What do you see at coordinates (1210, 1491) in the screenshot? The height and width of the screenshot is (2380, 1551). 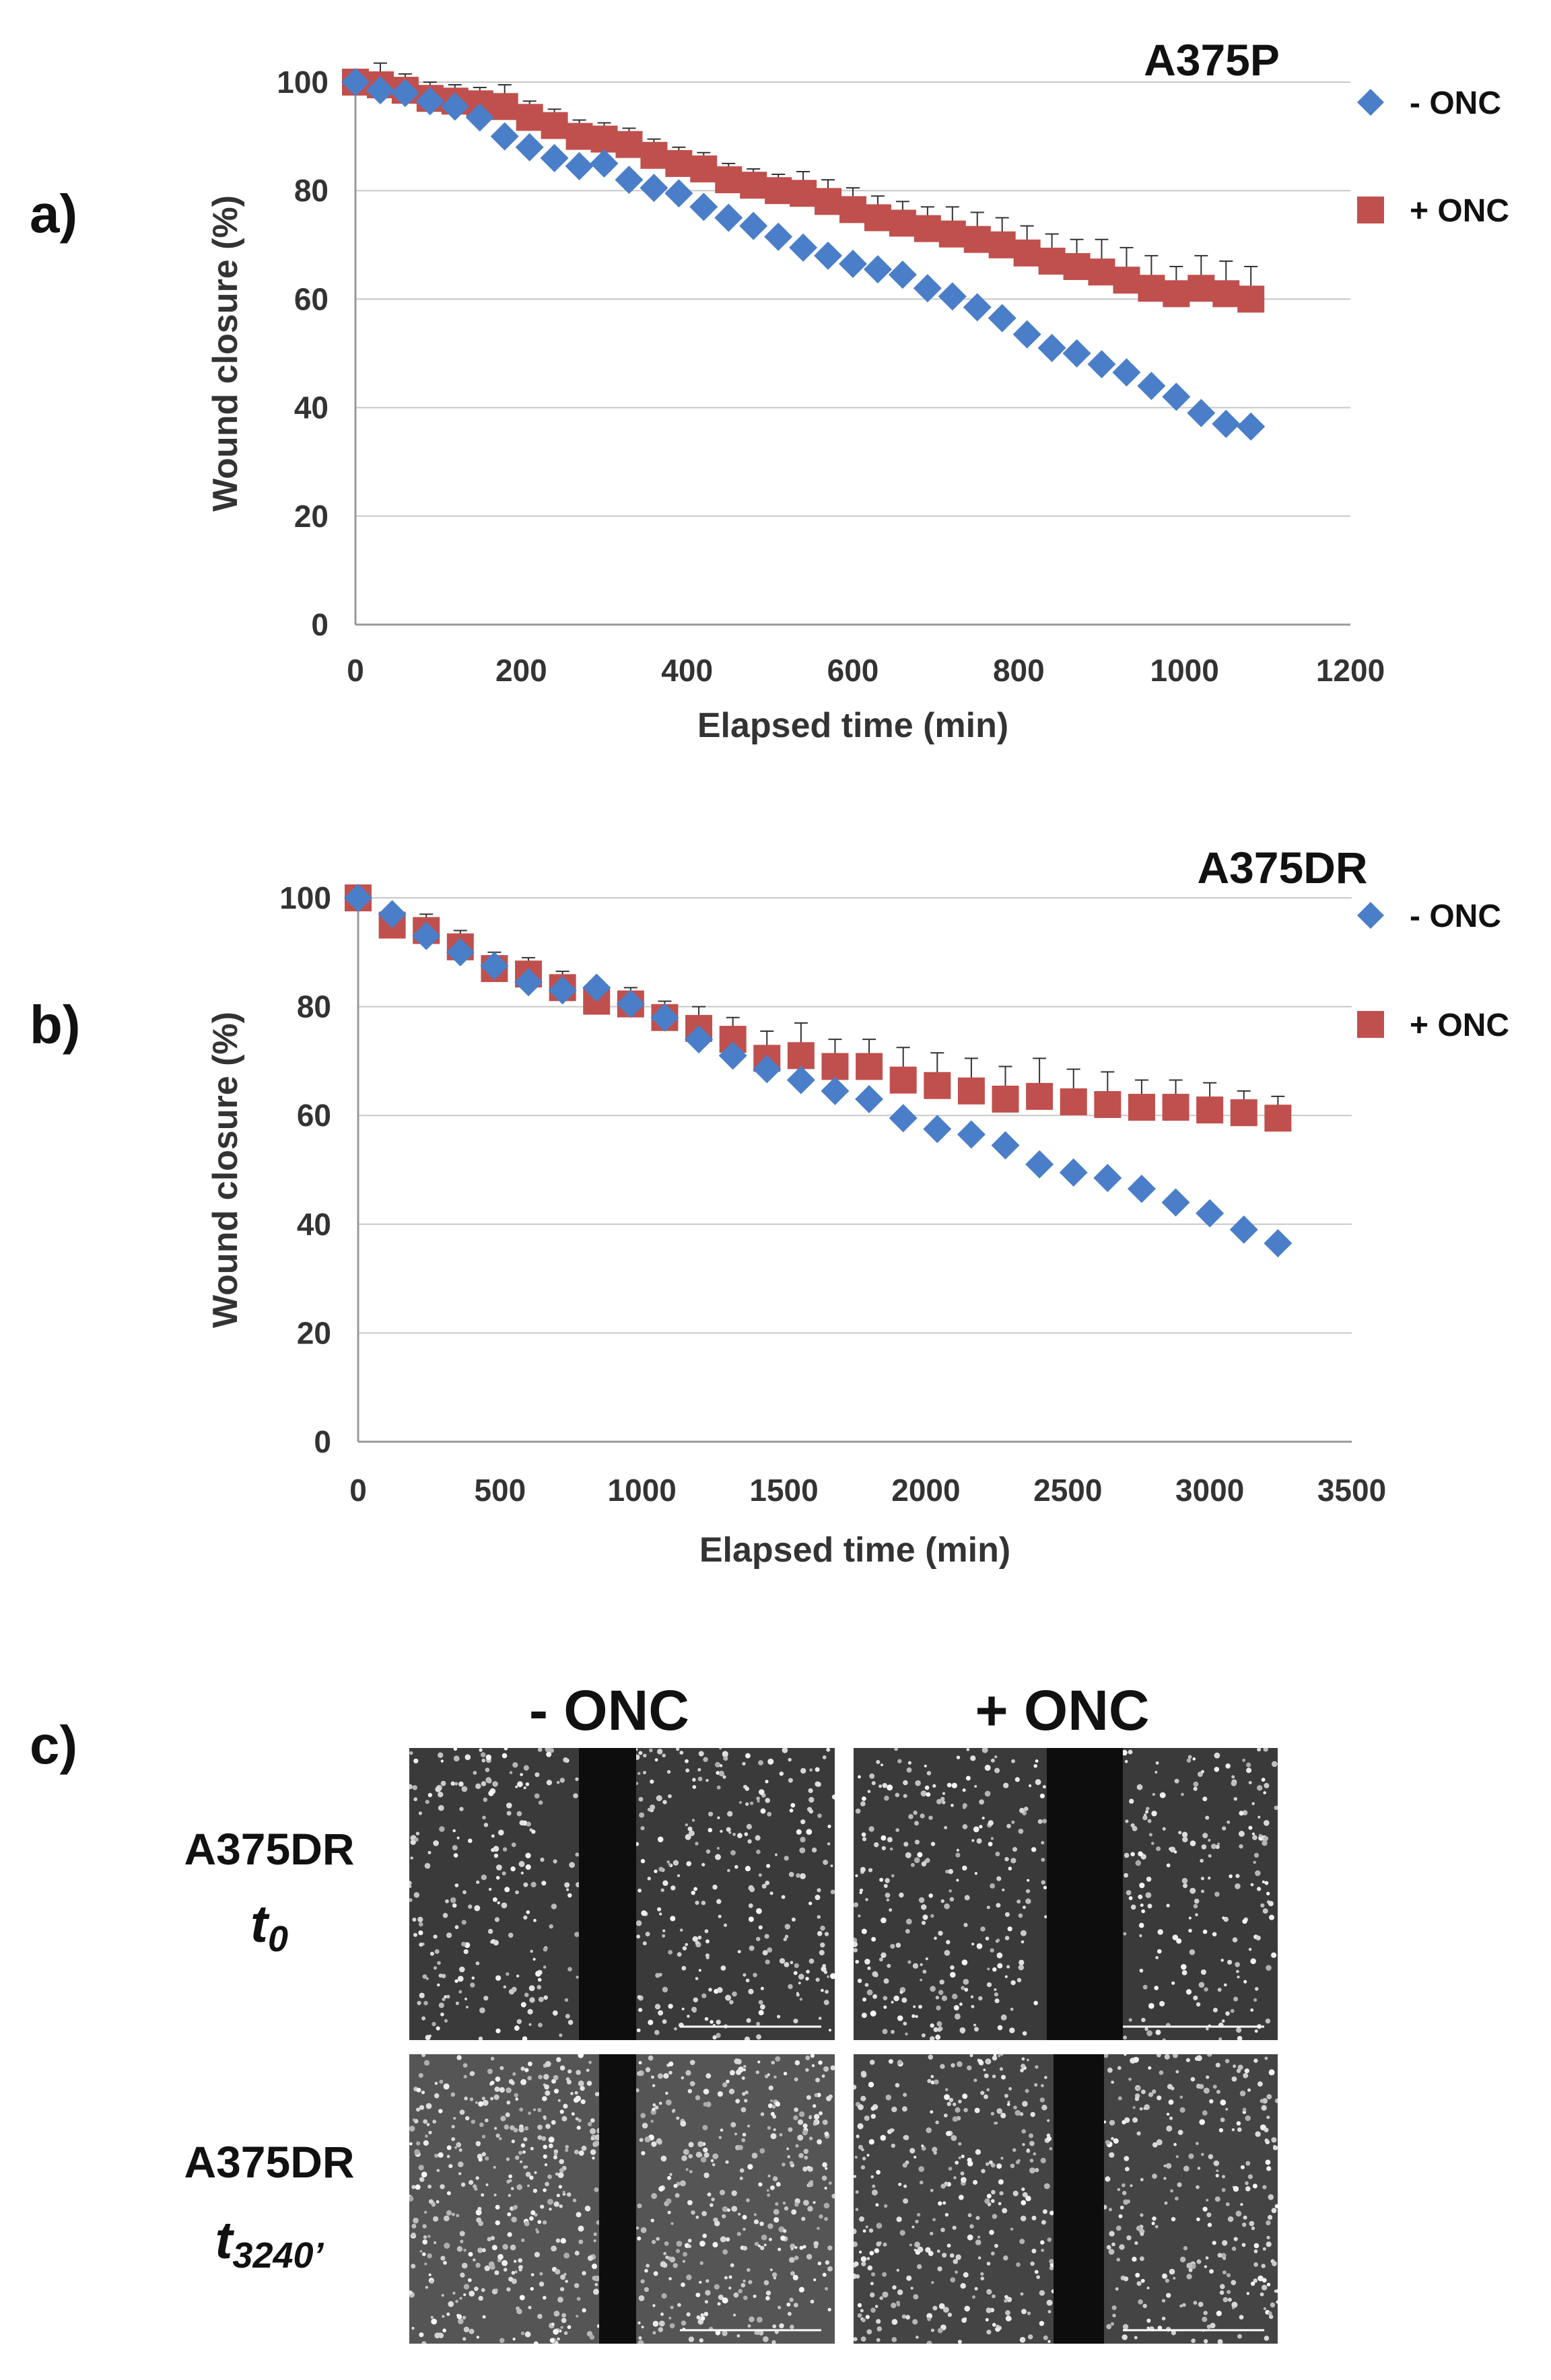 I see `x-tick-label: 3000` at bounding box center [1210, 1491].